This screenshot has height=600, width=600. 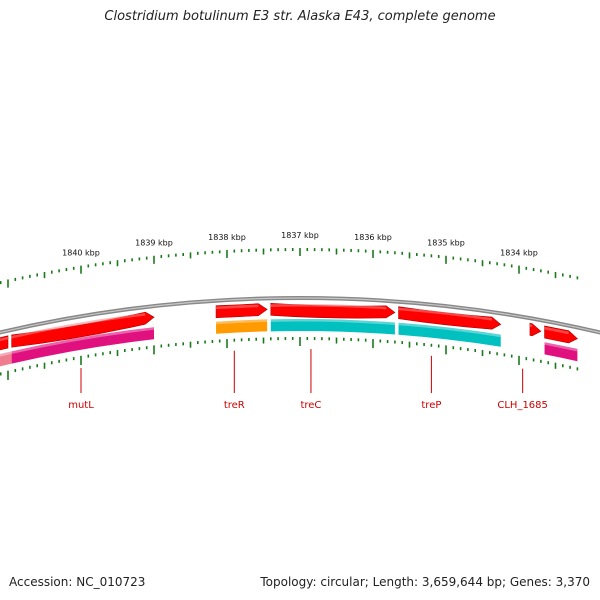 What do you see at coordinates (154, 243) in the screenshot?
I see `tick-label: 1839 kbp` at bounding box center [154, 243].